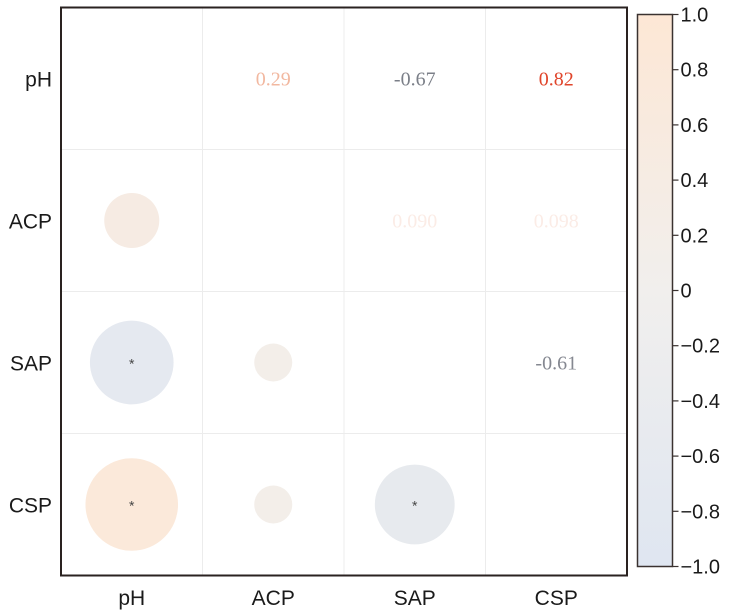 Image resolution: width=739 pixels, height=611 pixels. What do you see at coordinates (273, 362) in the screenshot?
I see `circle-SAP-ACP` at bounding box center [273, 362].